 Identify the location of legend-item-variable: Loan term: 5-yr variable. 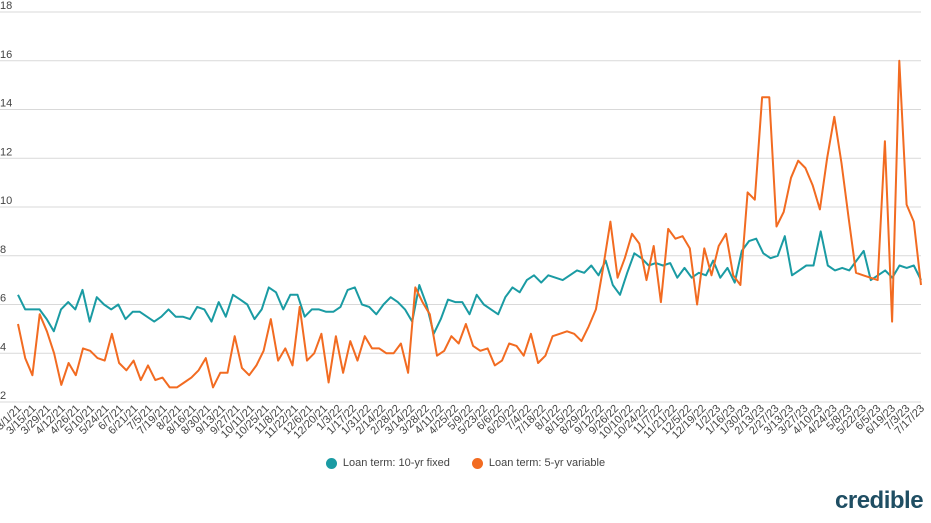
(538, 463).